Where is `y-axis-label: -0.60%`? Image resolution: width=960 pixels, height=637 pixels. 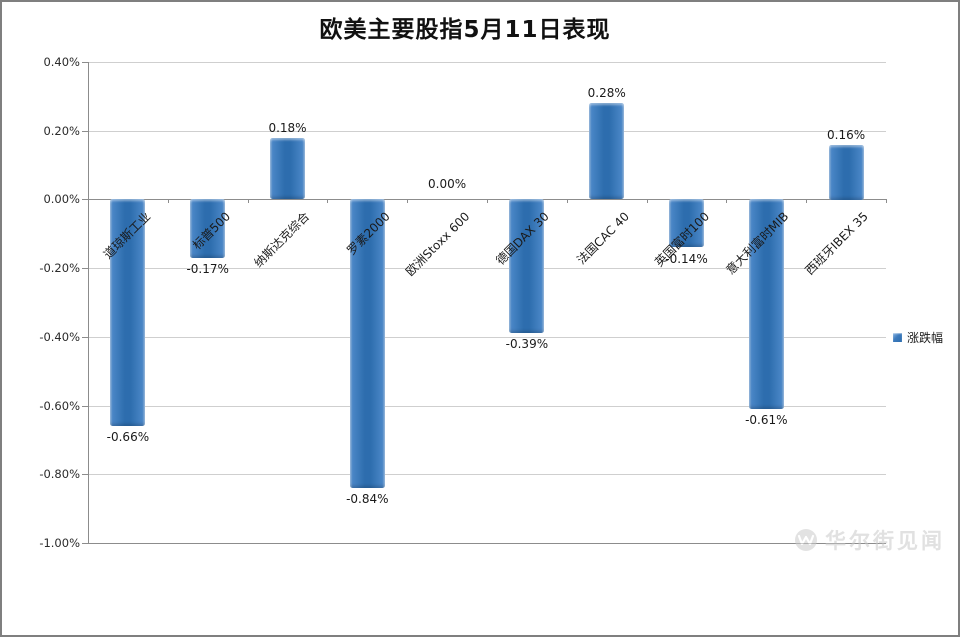 y-axis-label: -0.60% is located at coordinates (59, 405).